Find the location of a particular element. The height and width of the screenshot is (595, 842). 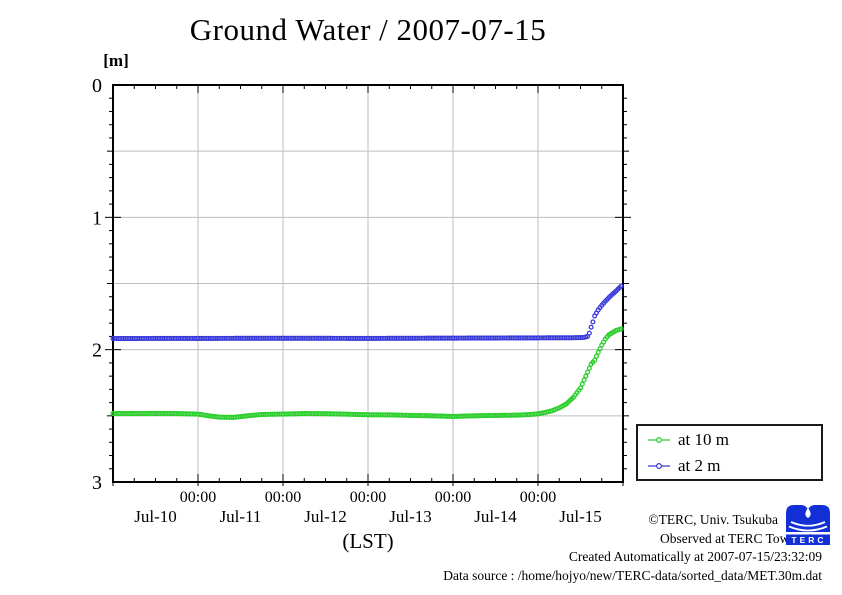

svg-text: Jul-10 is located at coordinates (155, 516).